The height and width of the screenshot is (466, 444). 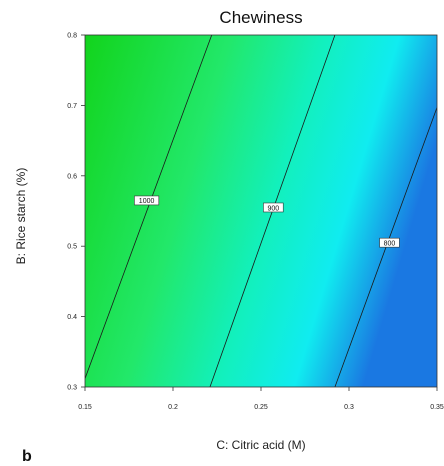 What do you see at coordinates (72, 388) in the screenshot?
I see `y-tick-label: 0.3` at bounding box center [72, 388].